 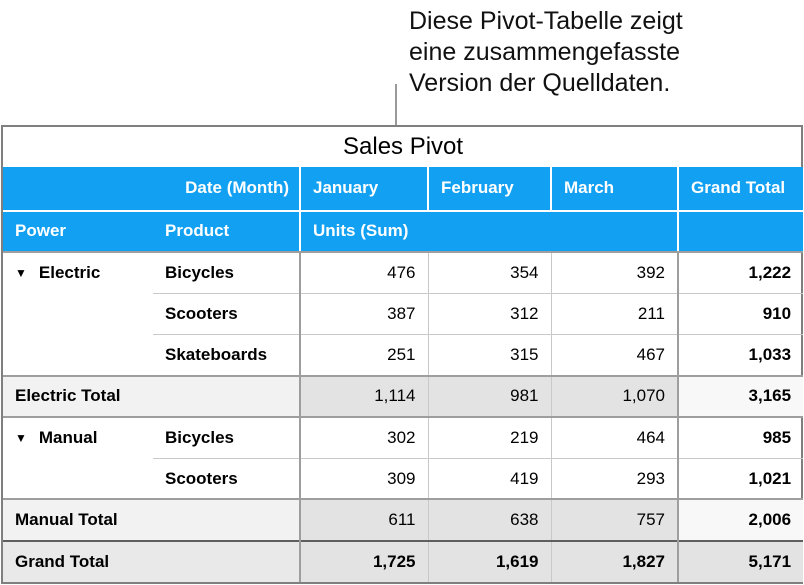 What do you see at coordinates (489, 313) in the screenshot?
I see `cell-electric-scooters-feb: 312` at bounding box center [489, 313].